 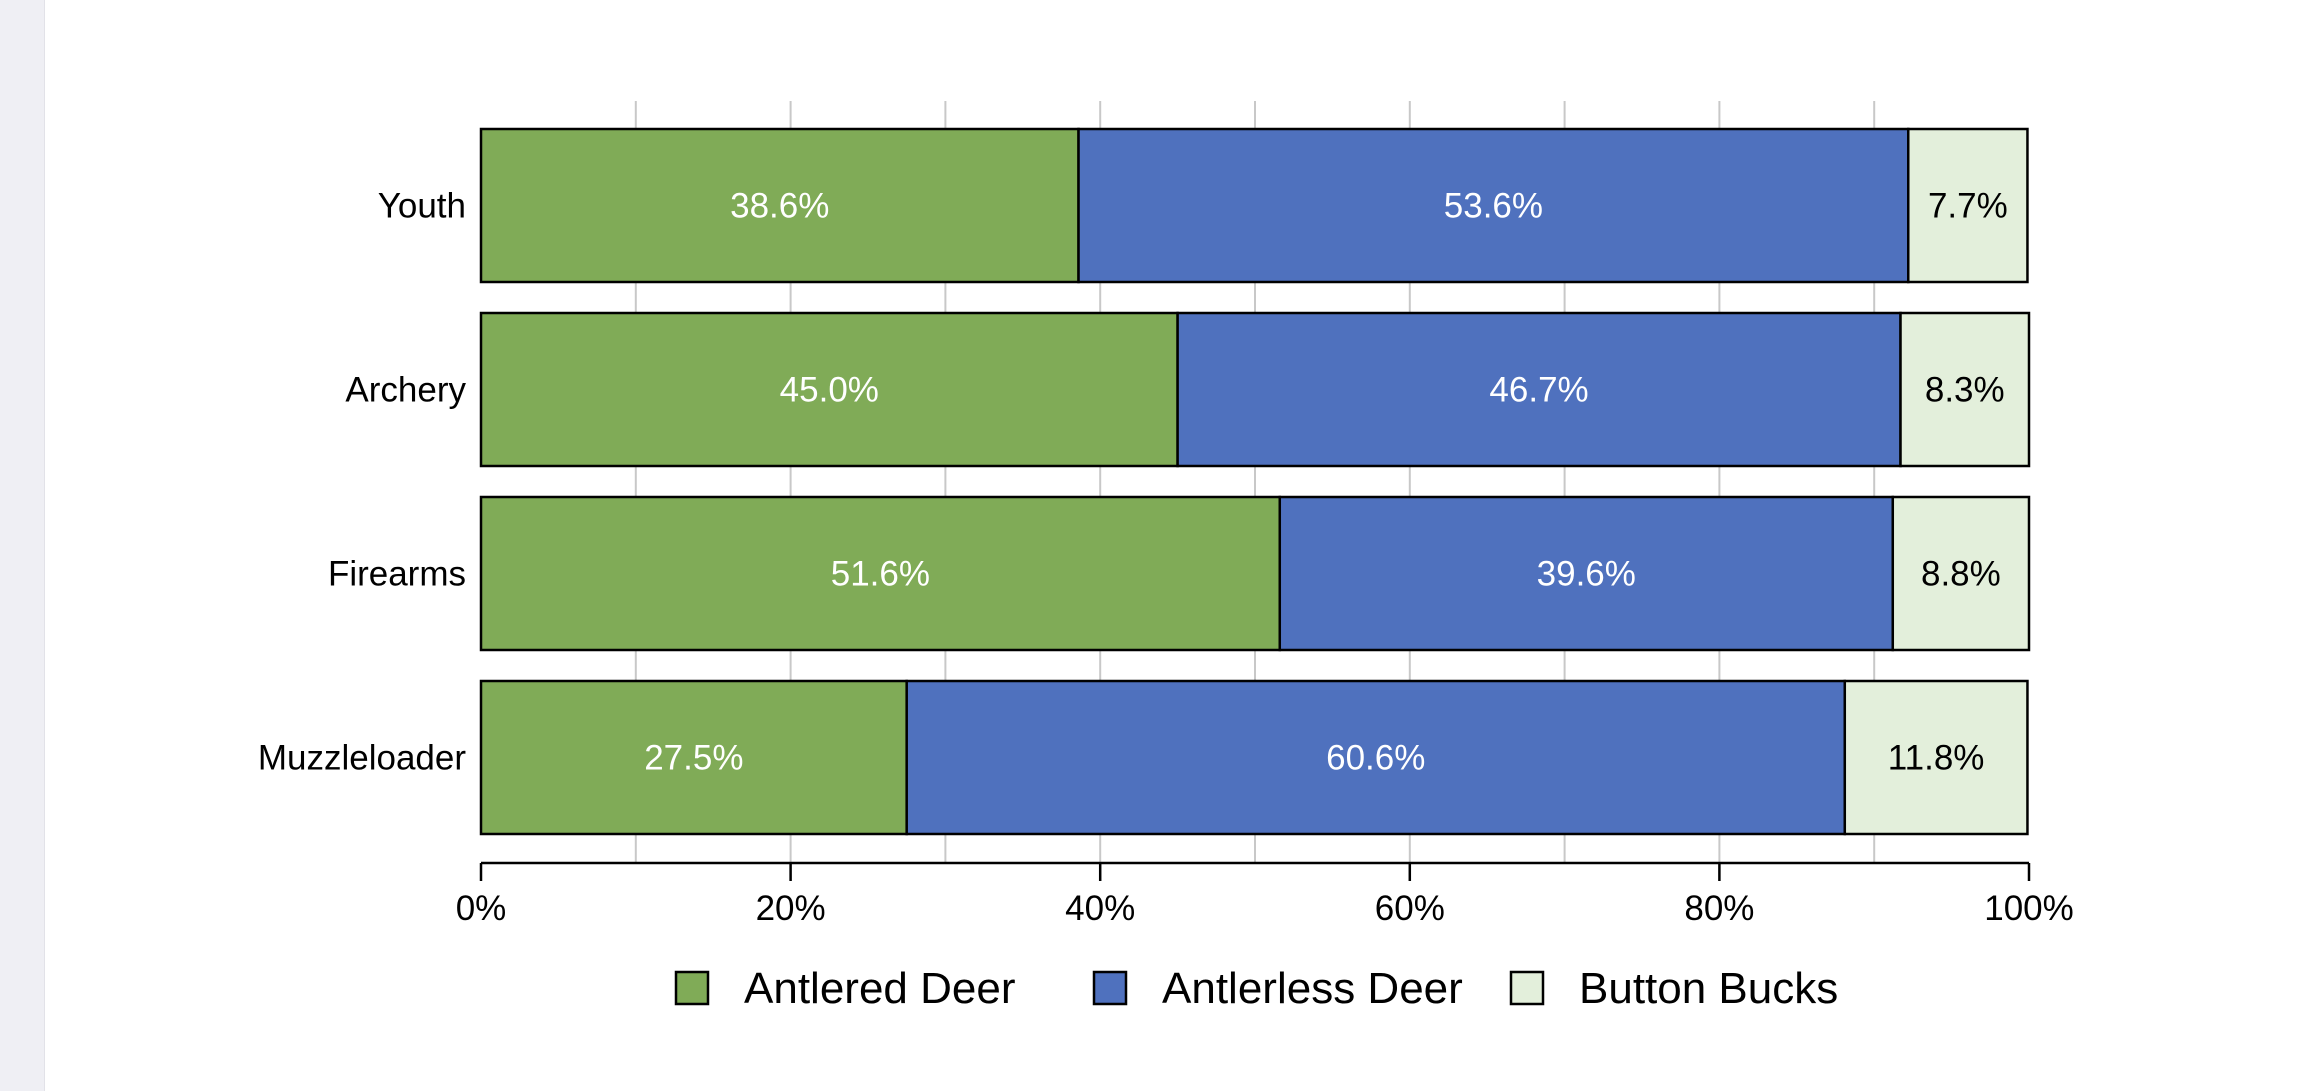 What do you see at coordinates (829, 390) in the screenshot?
I see `data-label-archery-antlered-deer: 45.0%` at bounding box center [829, 390].